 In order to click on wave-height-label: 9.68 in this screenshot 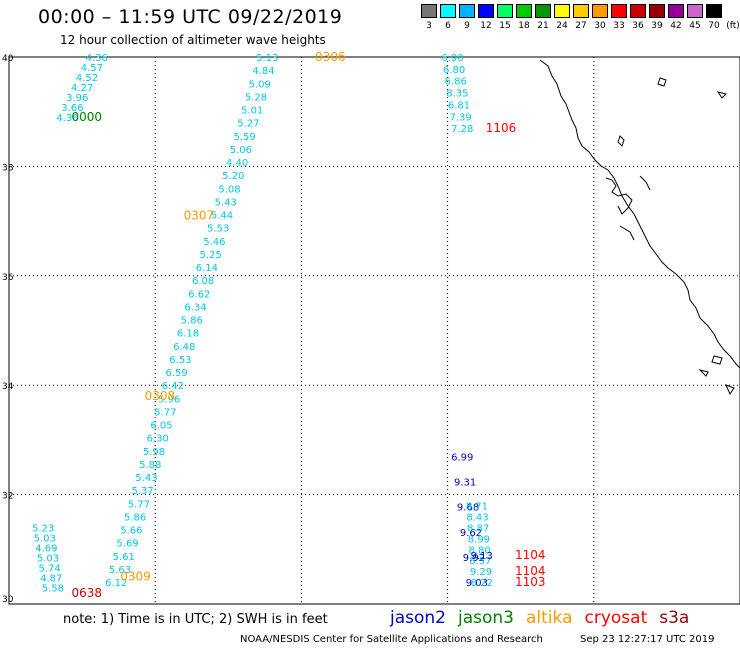, I will do `click(468, 508)`.